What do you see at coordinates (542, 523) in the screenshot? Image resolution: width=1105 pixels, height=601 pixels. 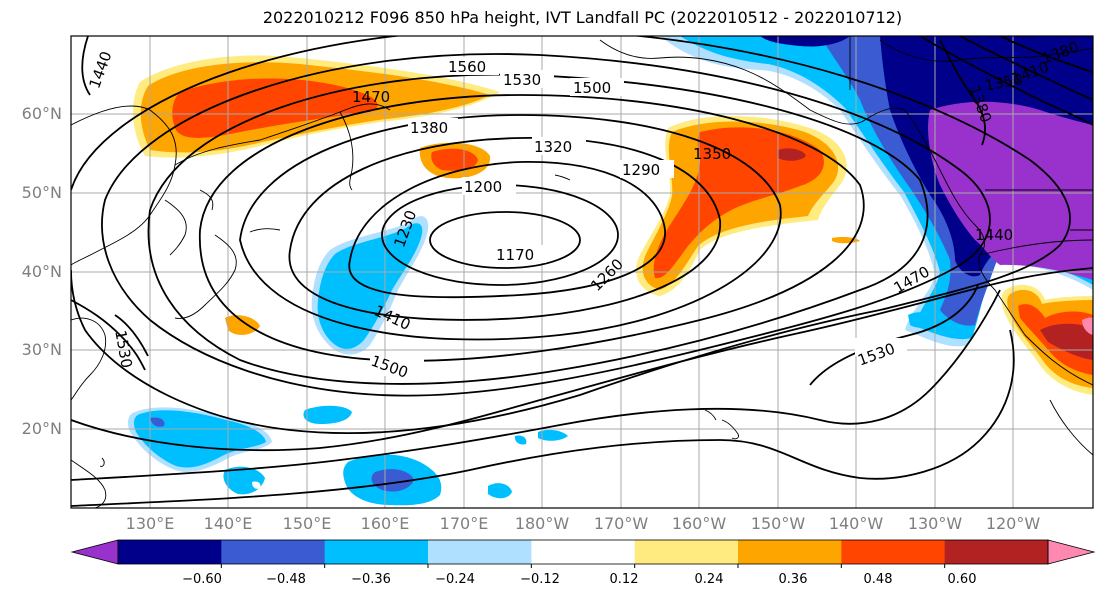 I see `lon-label: 180°W` at bounding box center [542, 523].